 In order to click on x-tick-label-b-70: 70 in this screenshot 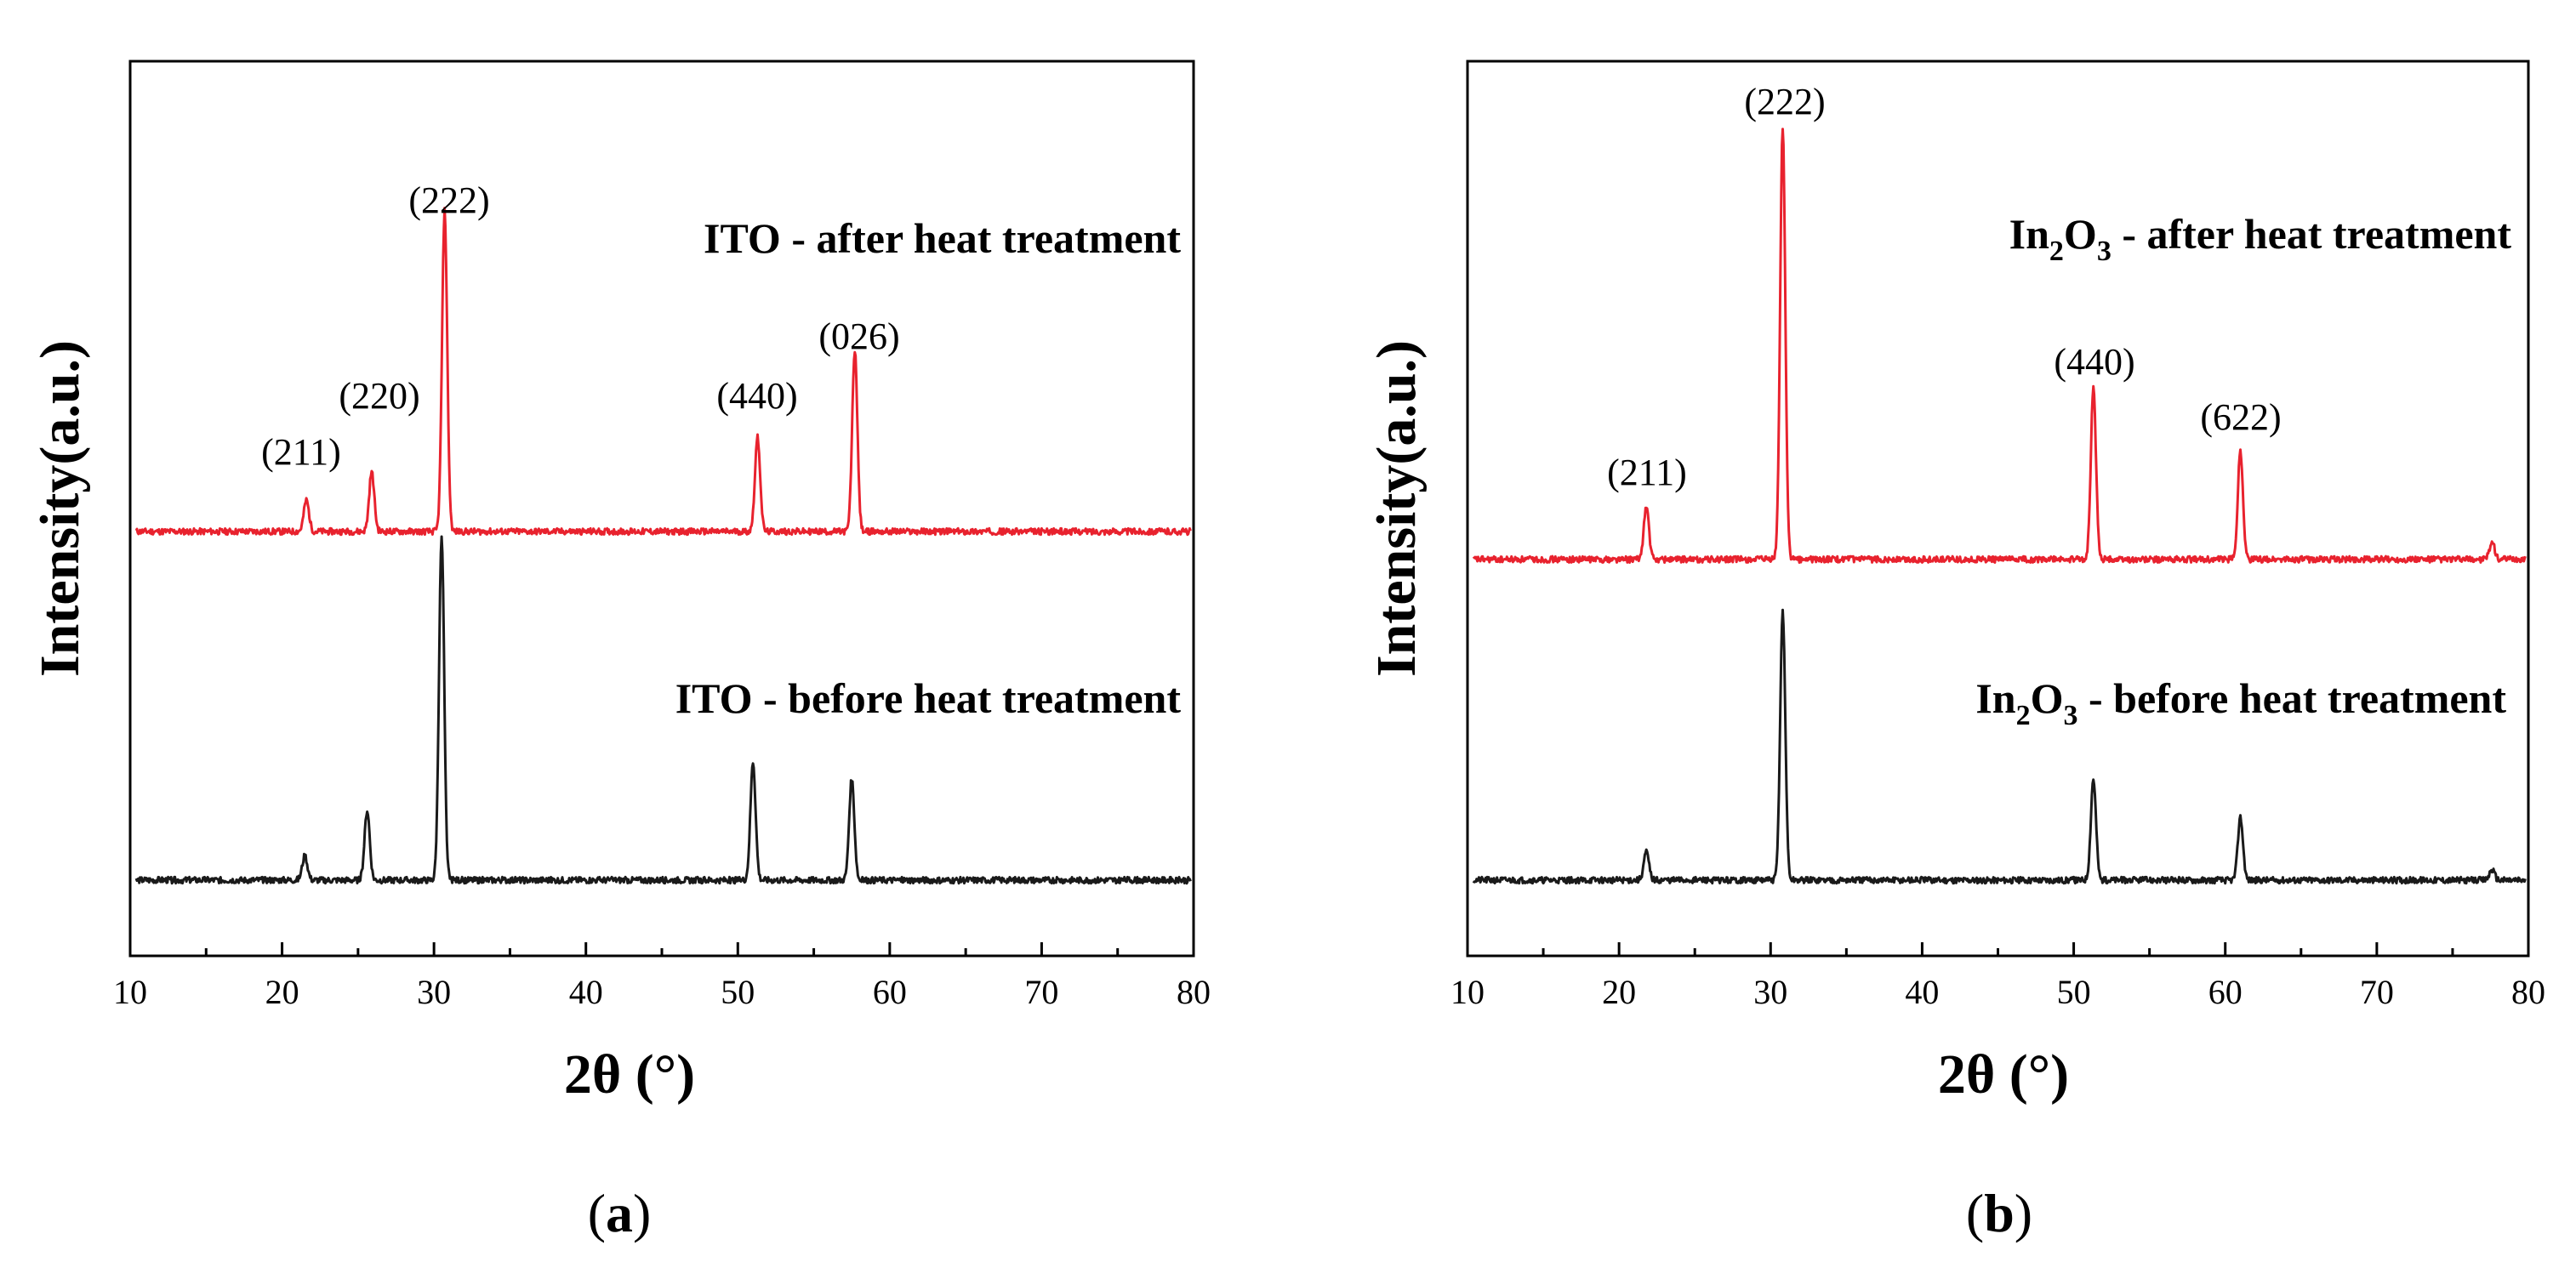, I will do `click(2377, 992)`.